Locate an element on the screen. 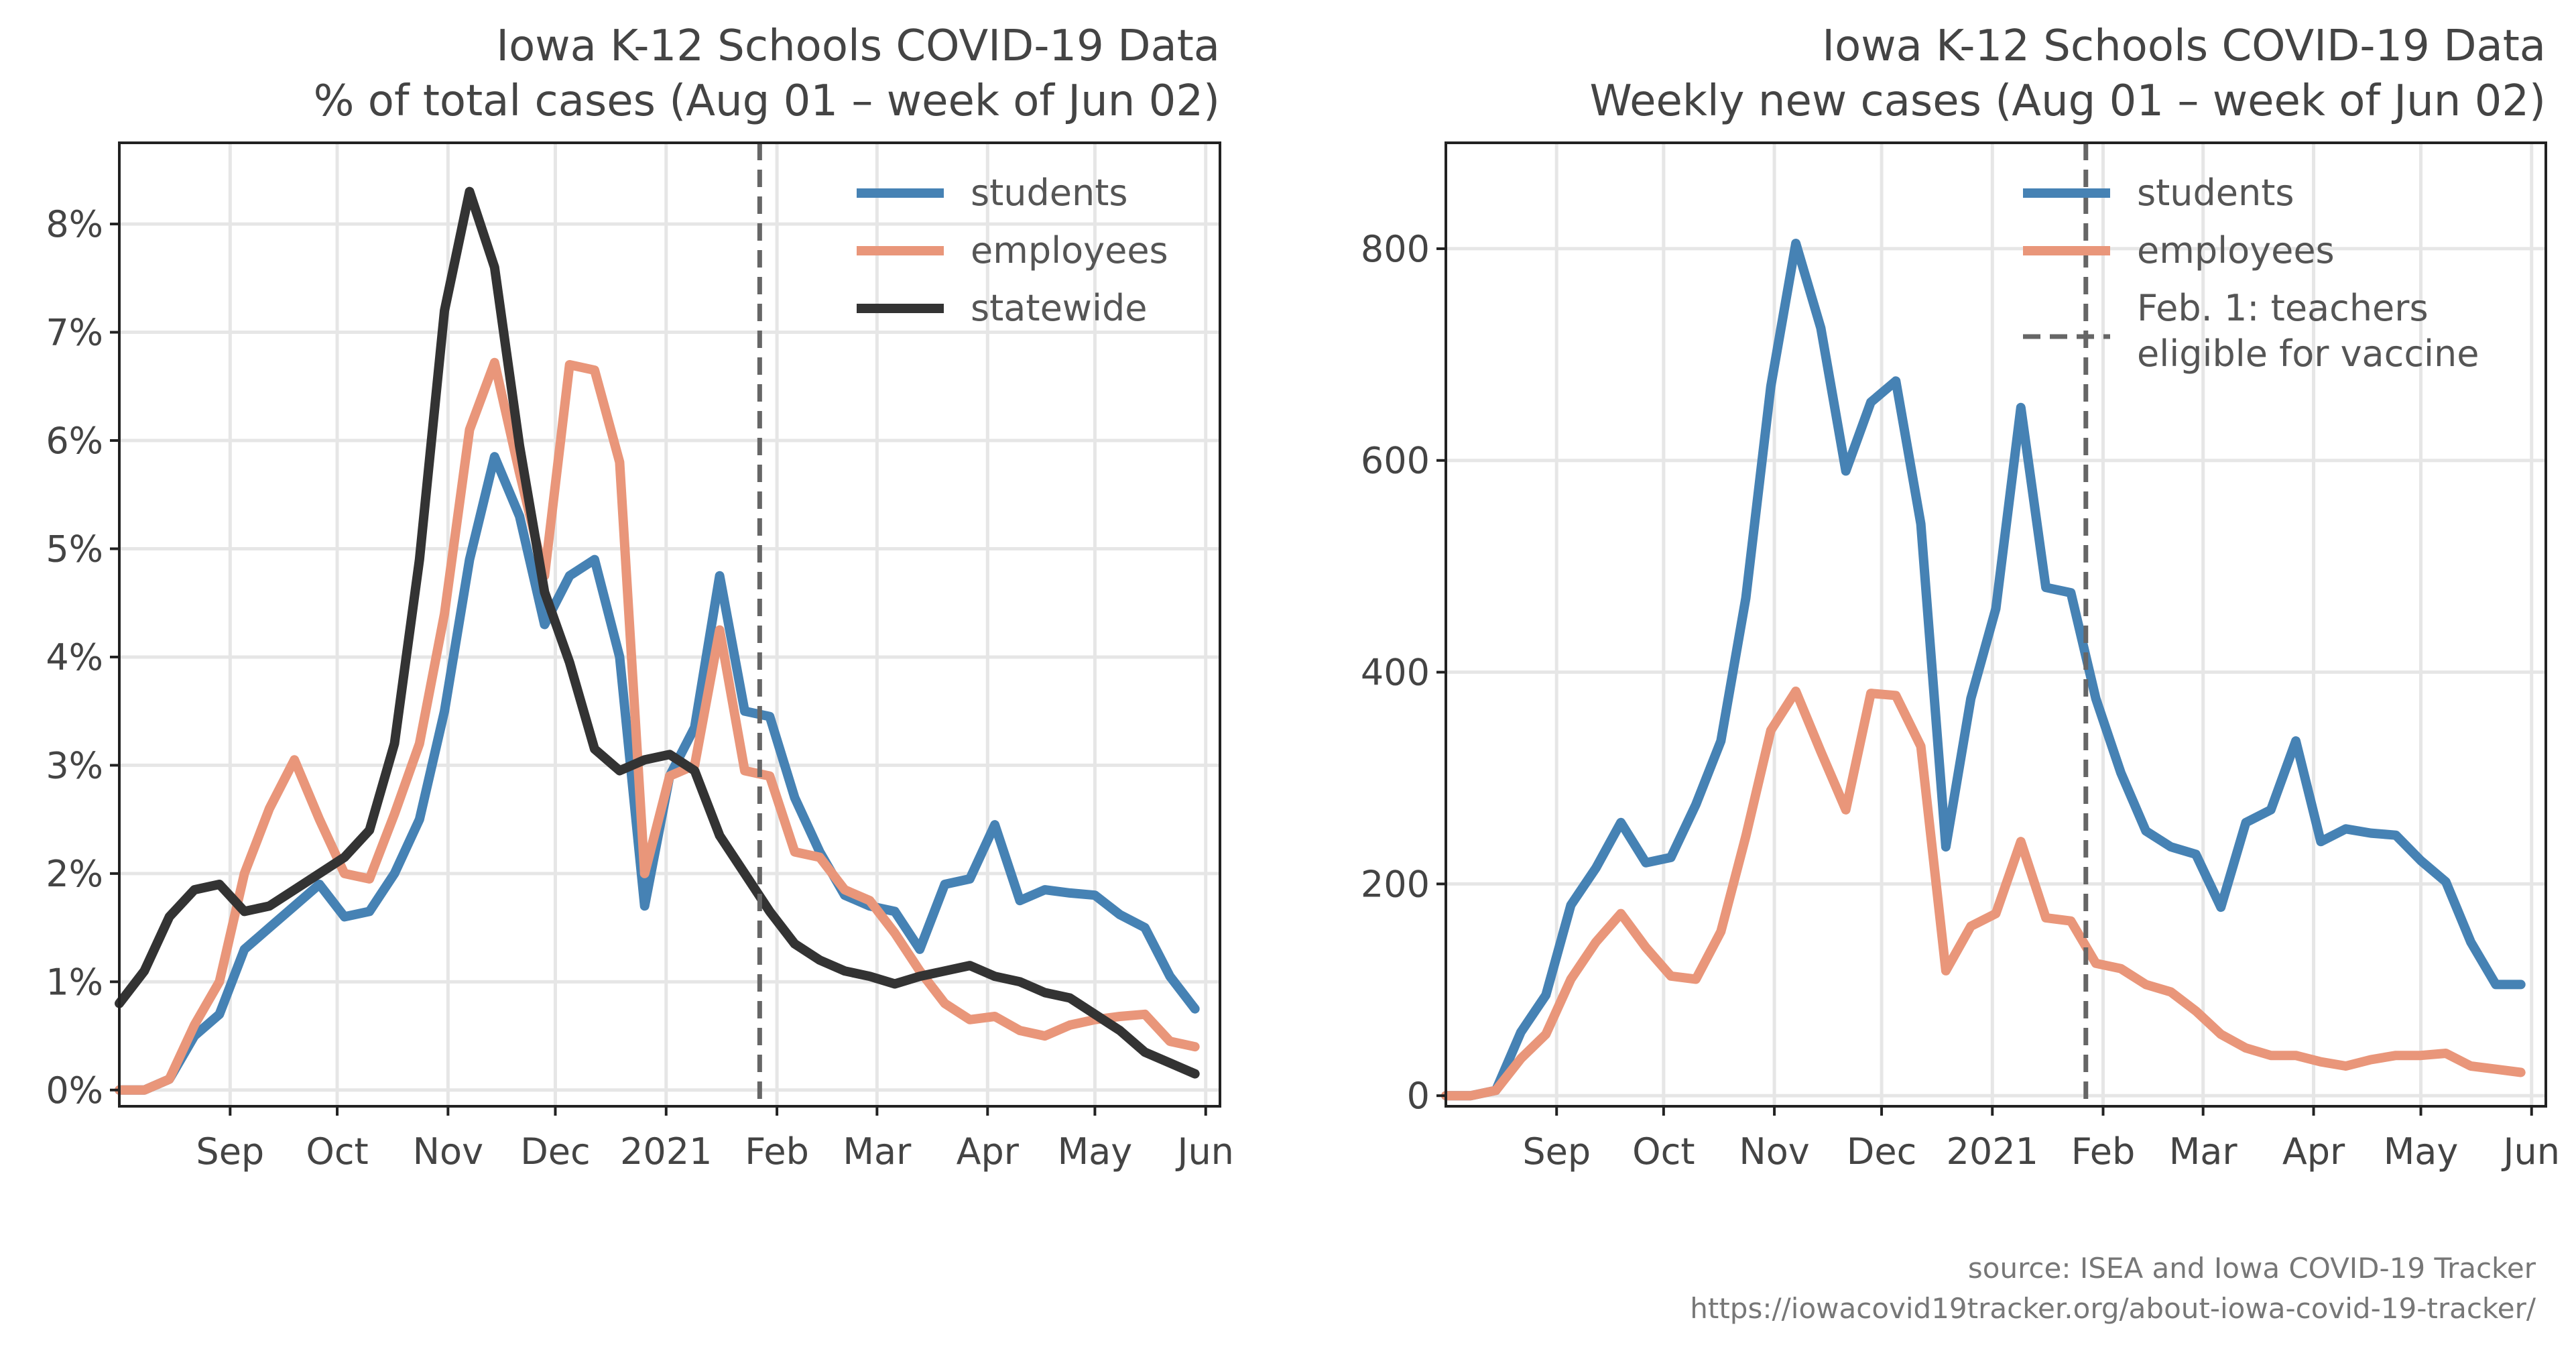 This screenshot has height=1353, width=2576. left-legend-students-label: students is located at coordinates (1050, 193).